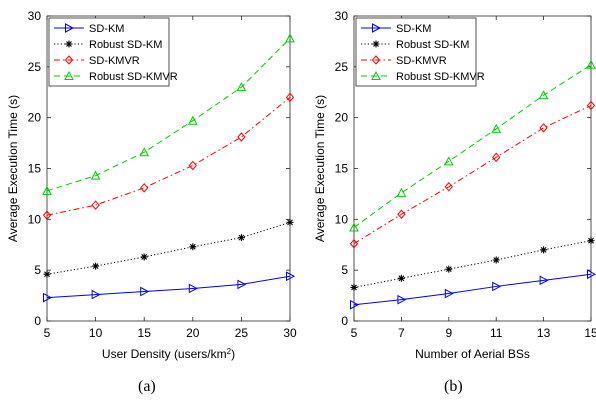 The height and width of the screenshot is (401, 596). I want to click on y-tick-label: 25, so click(342, 67).